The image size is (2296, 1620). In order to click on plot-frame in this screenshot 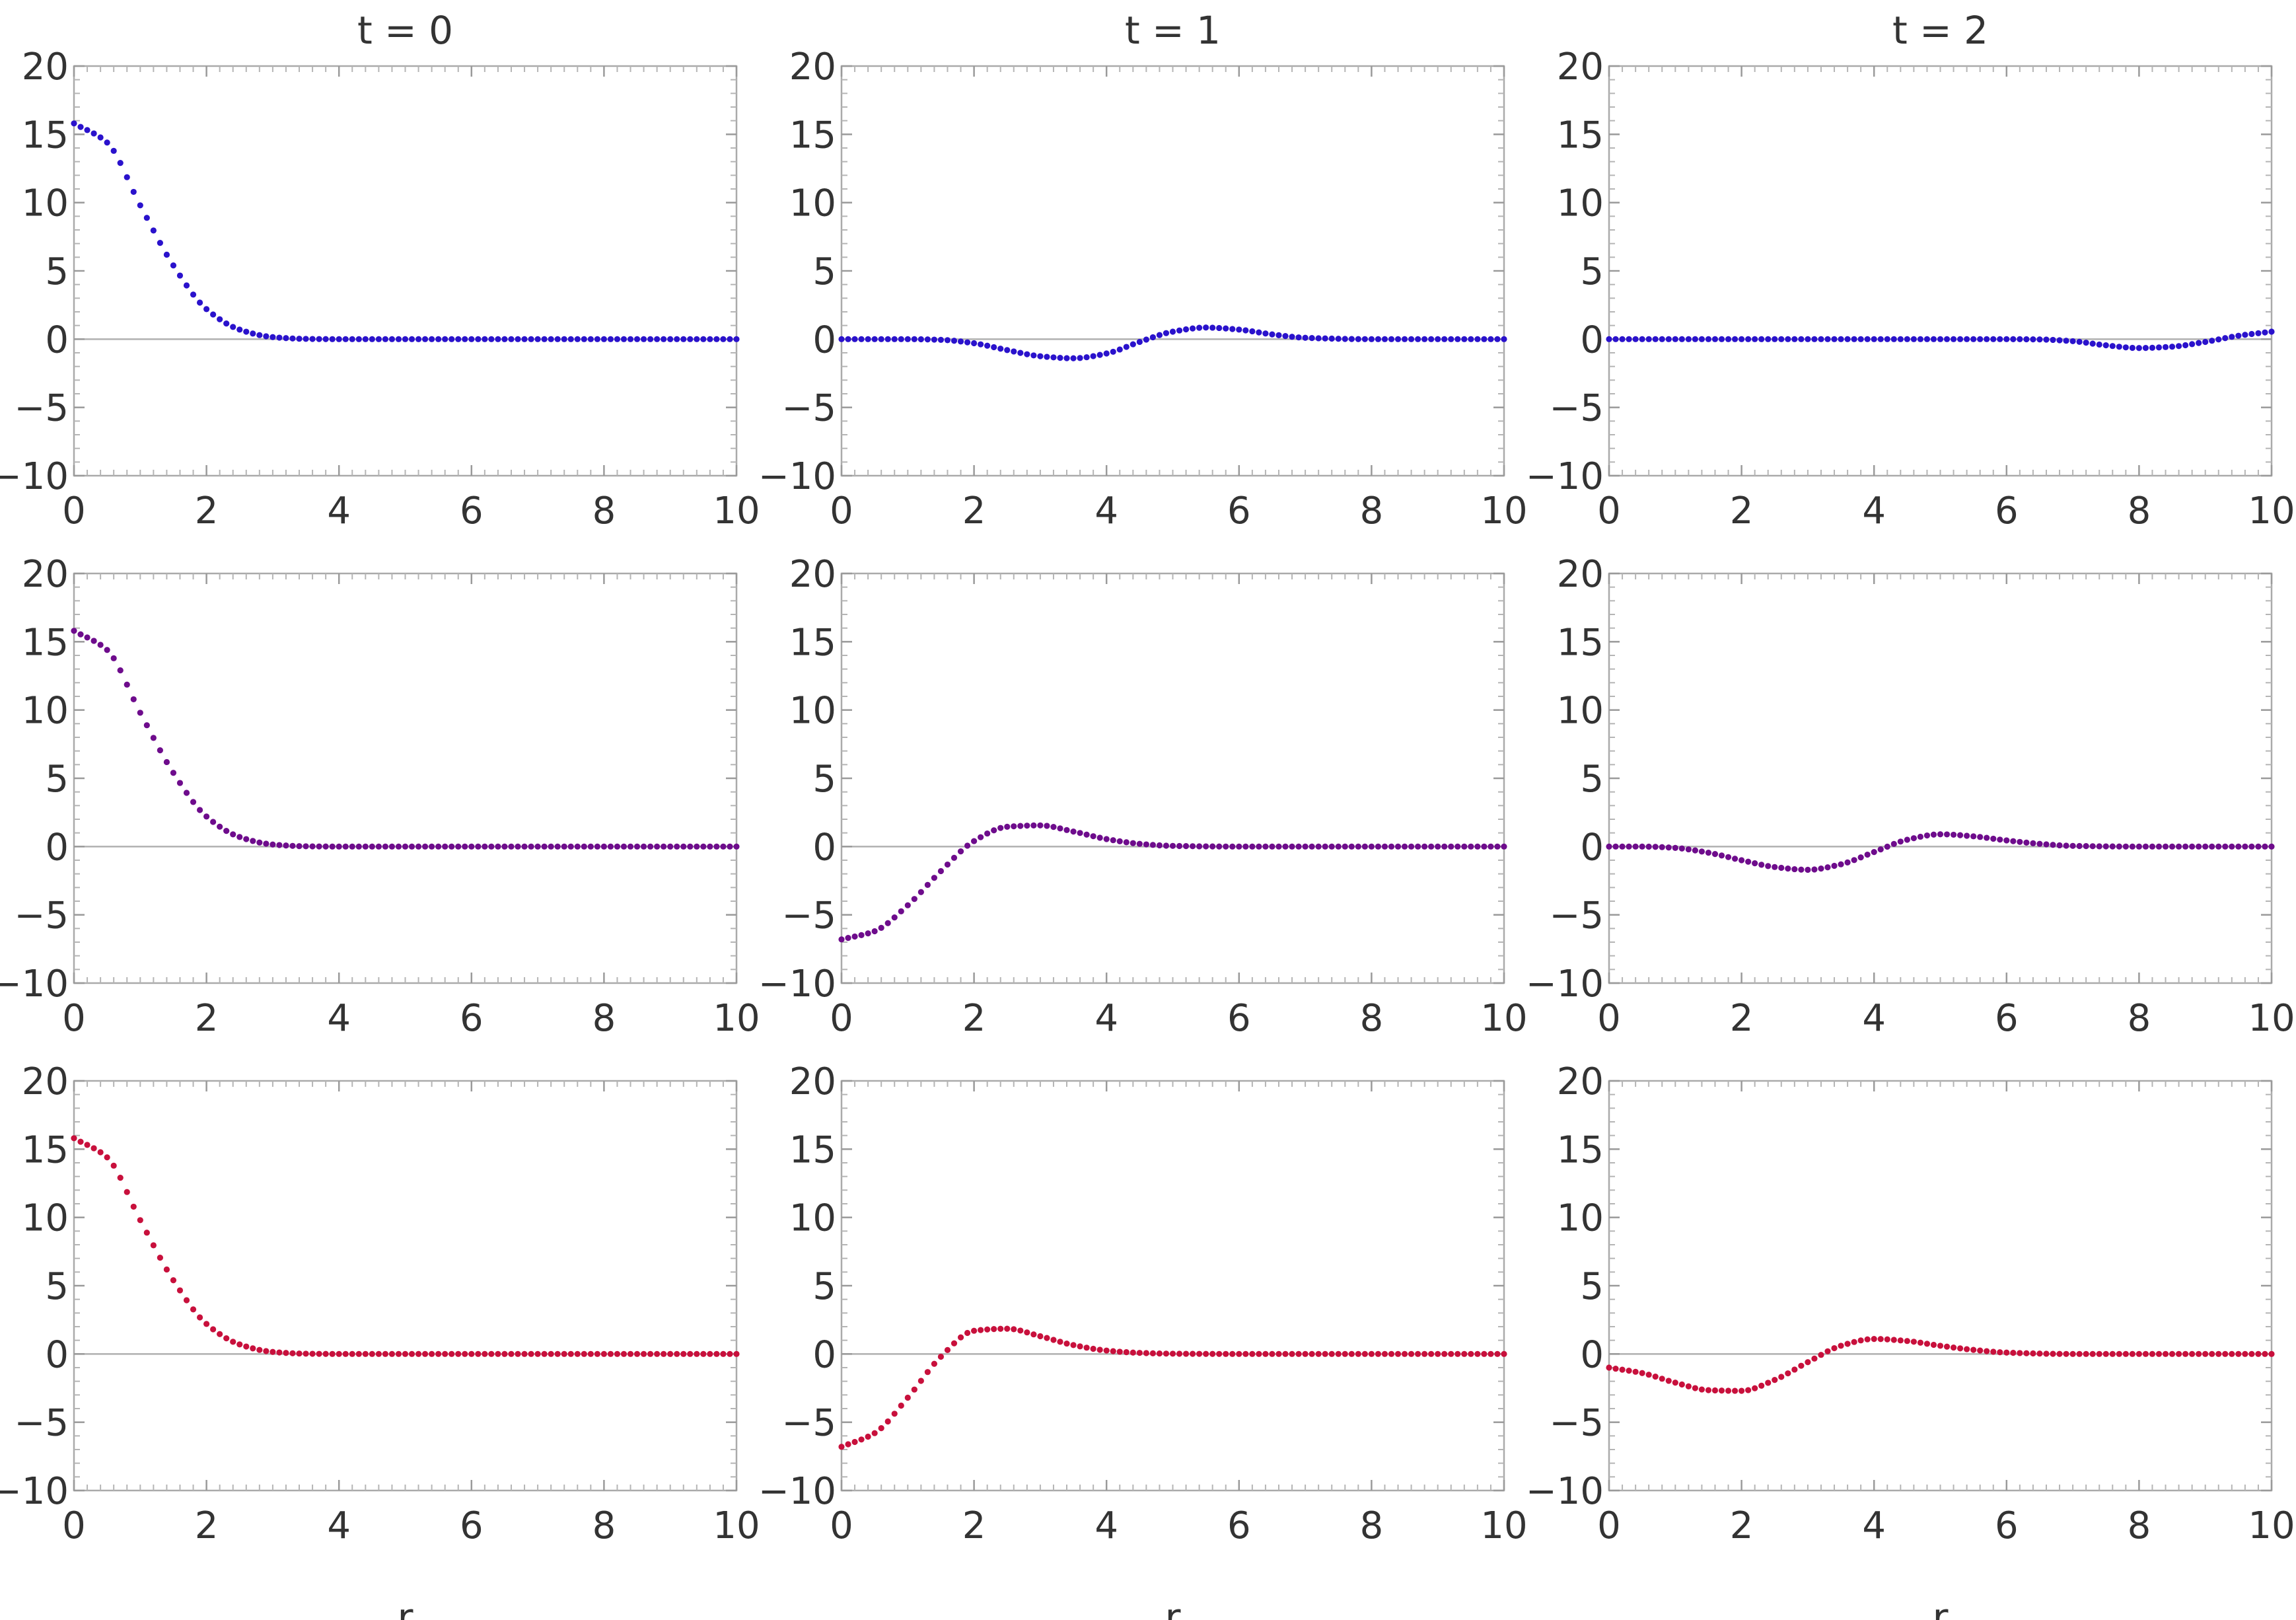, I will do `click(405, 1286)`.